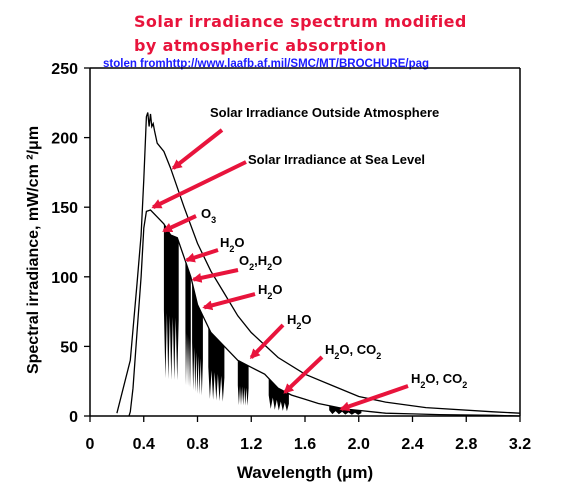  Describe the element at coordinates (90, 444) in the screenshot. I see `x-tick-label: 0` at that location.